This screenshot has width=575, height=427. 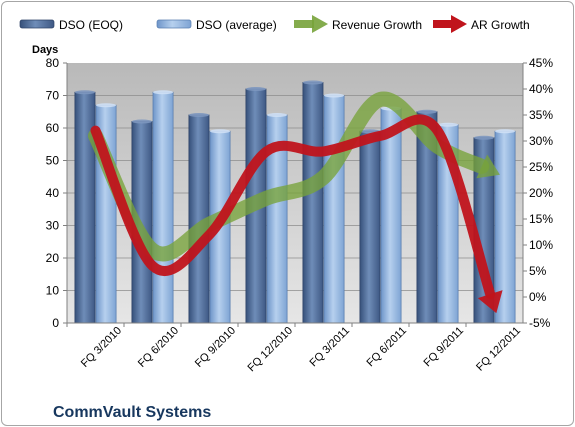 What do you see at coordinates (271, 350) in the screenshot?
I see `x-tick-label: FQ 12/2010` at bounding box center [271, 350].